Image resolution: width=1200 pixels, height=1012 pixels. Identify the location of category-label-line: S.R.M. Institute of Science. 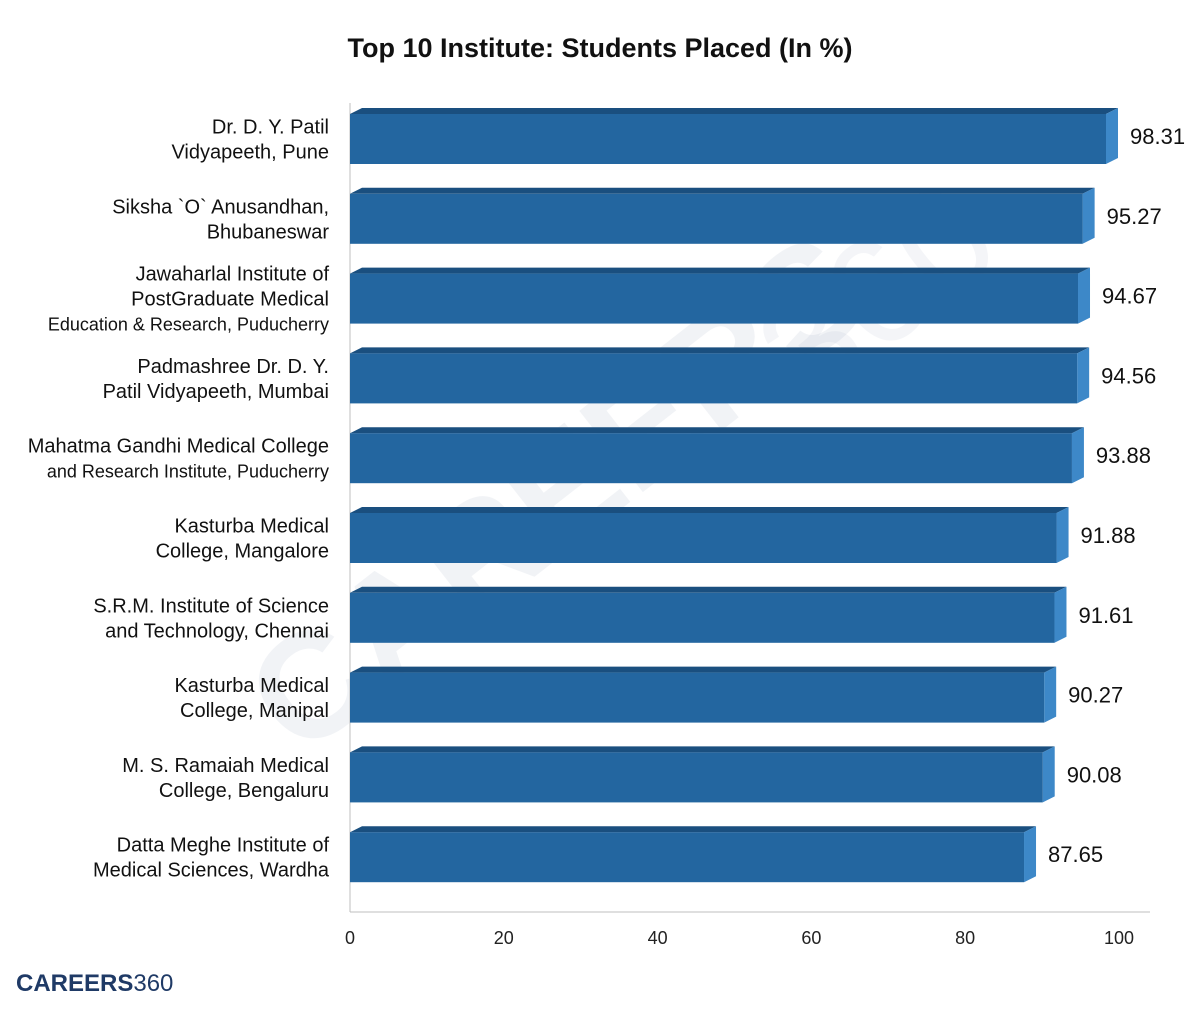
(211, 606).